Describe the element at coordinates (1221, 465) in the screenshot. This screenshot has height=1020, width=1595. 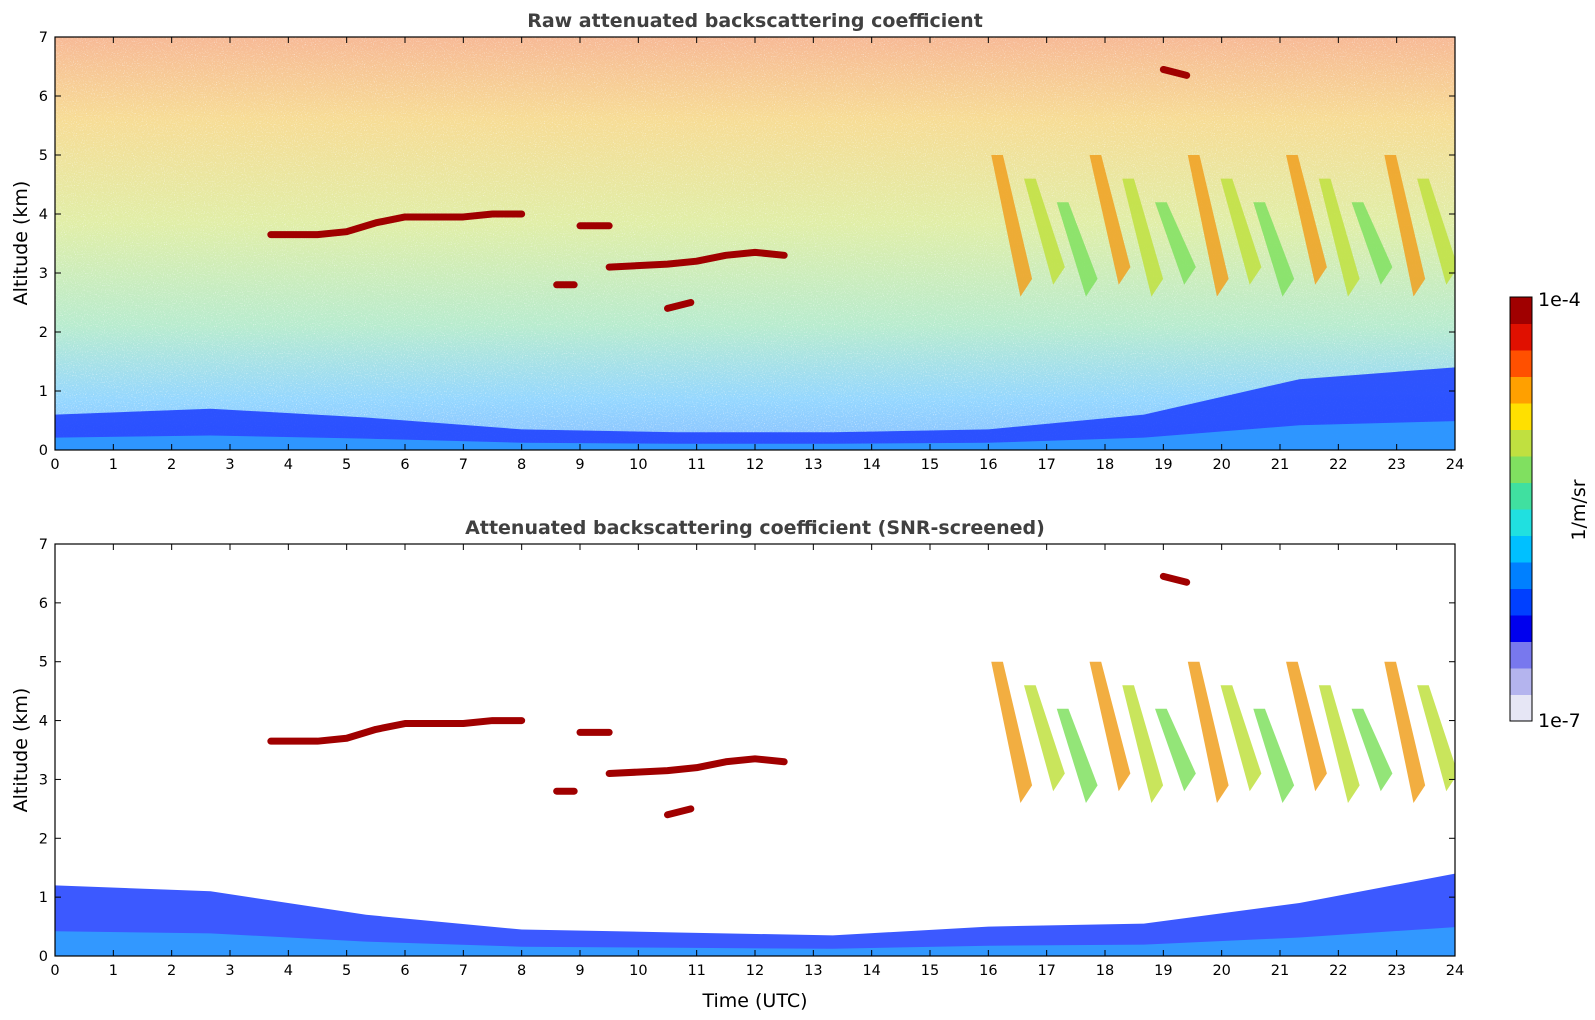
I see `x-tick-label: 20` at that location.